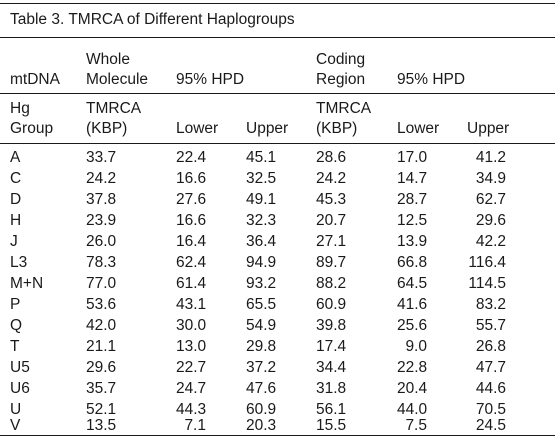 The image size is (555, 438). What do you see at coordinates (101, 325) in the screenshot?
I see `cell-whole-tmrca: 42.0` at bounding box center [101, 325].